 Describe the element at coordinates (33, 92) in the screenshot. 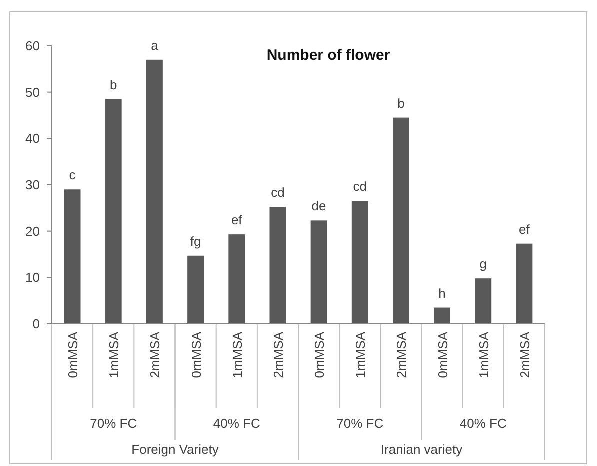

I see `y-tick-label: 50` at that location.